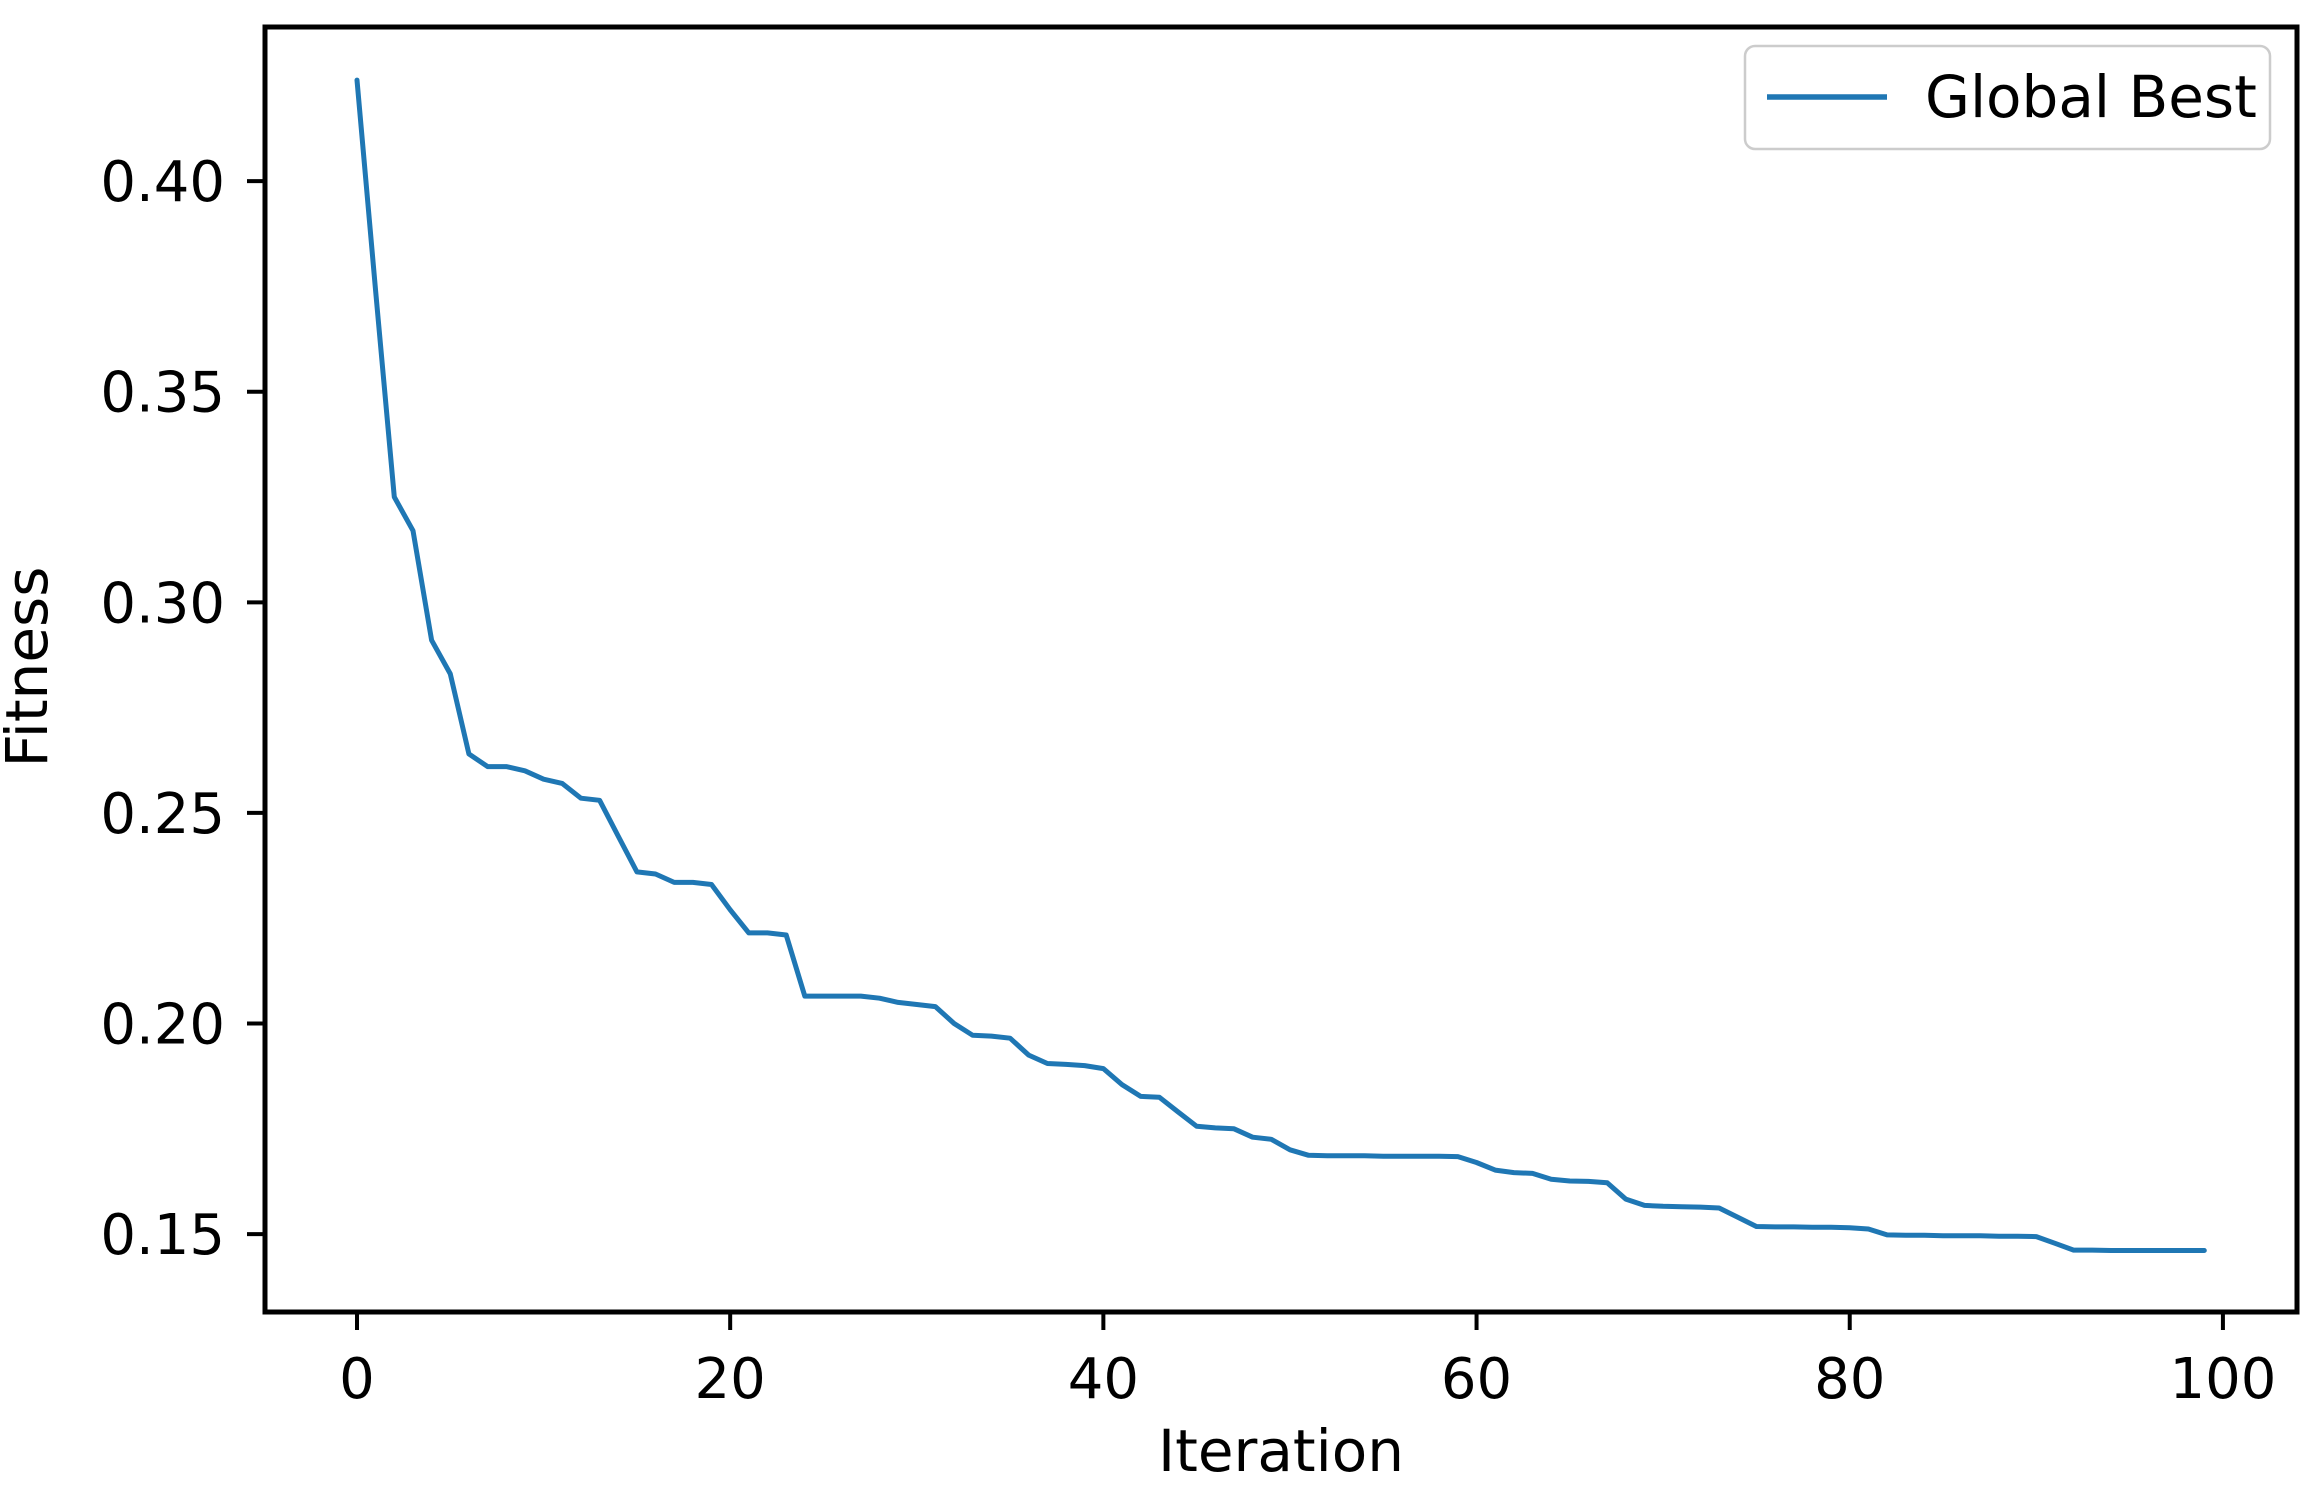 The image size is (2322, 1492). Describe the element at coordinates (730, 1379) in the screenshot. I see `x-tick-label: 20` at that location.